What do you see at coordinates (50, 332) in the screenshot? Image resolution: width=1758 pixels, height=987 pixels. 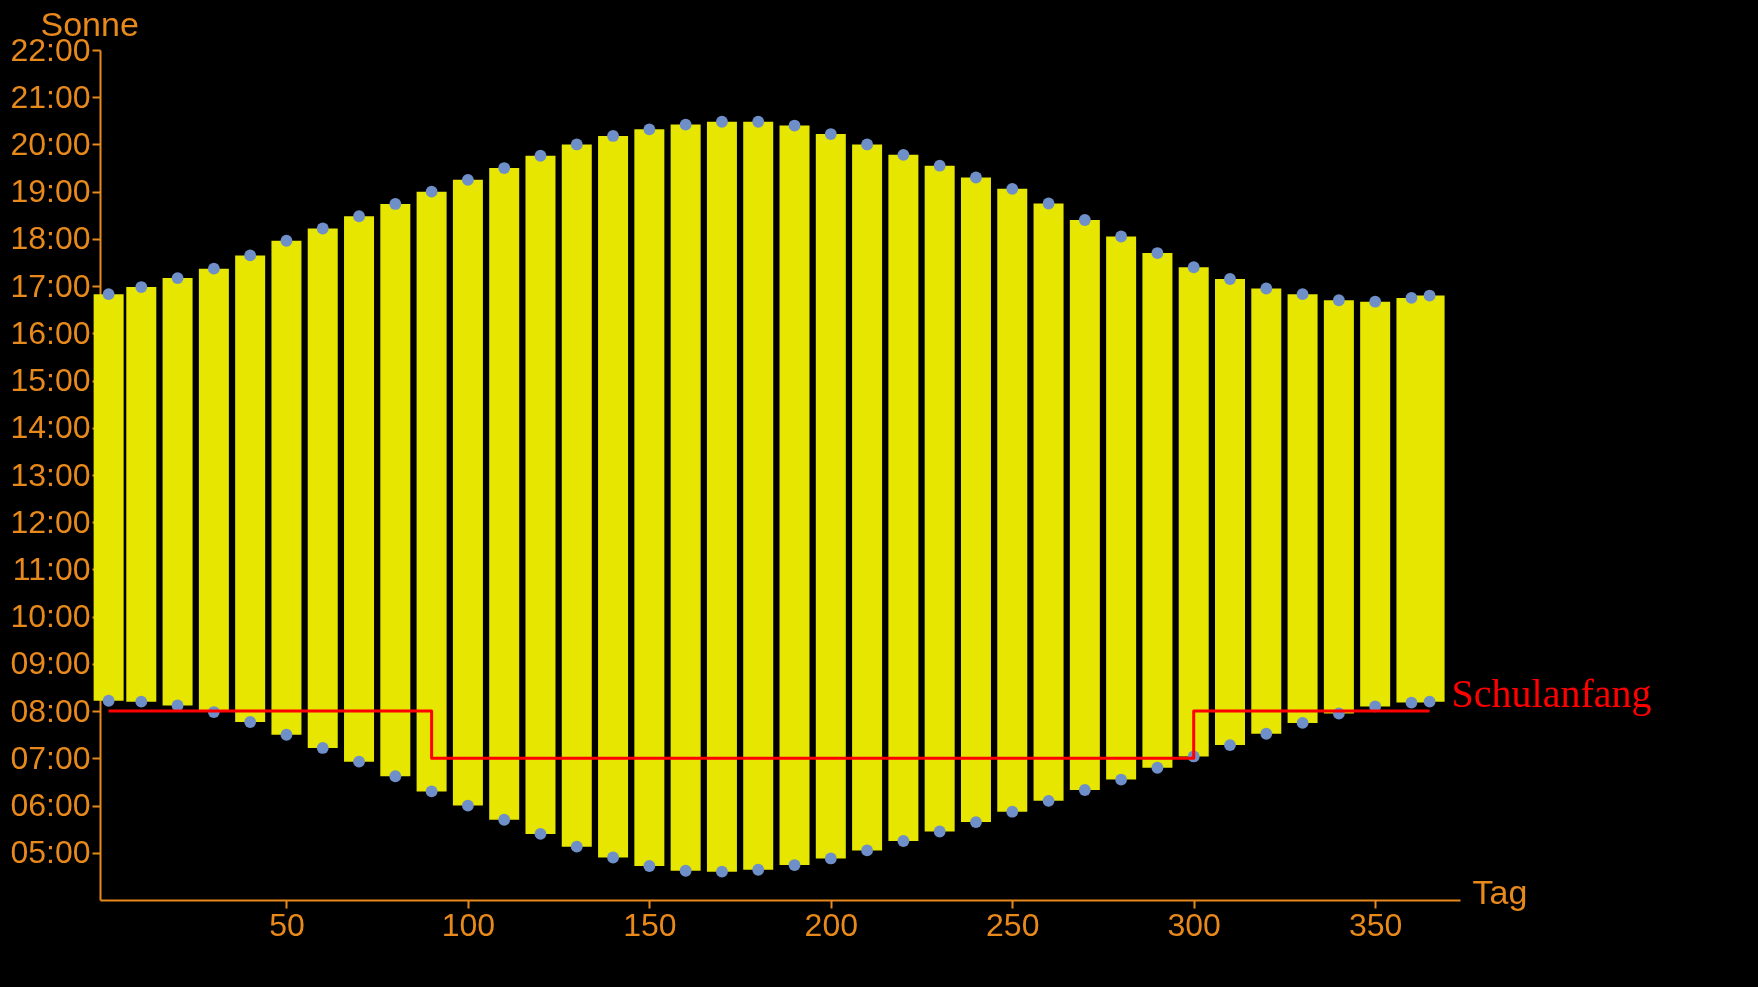 I see `y-tick-label: 16:00` at bounding box center [50, 332].